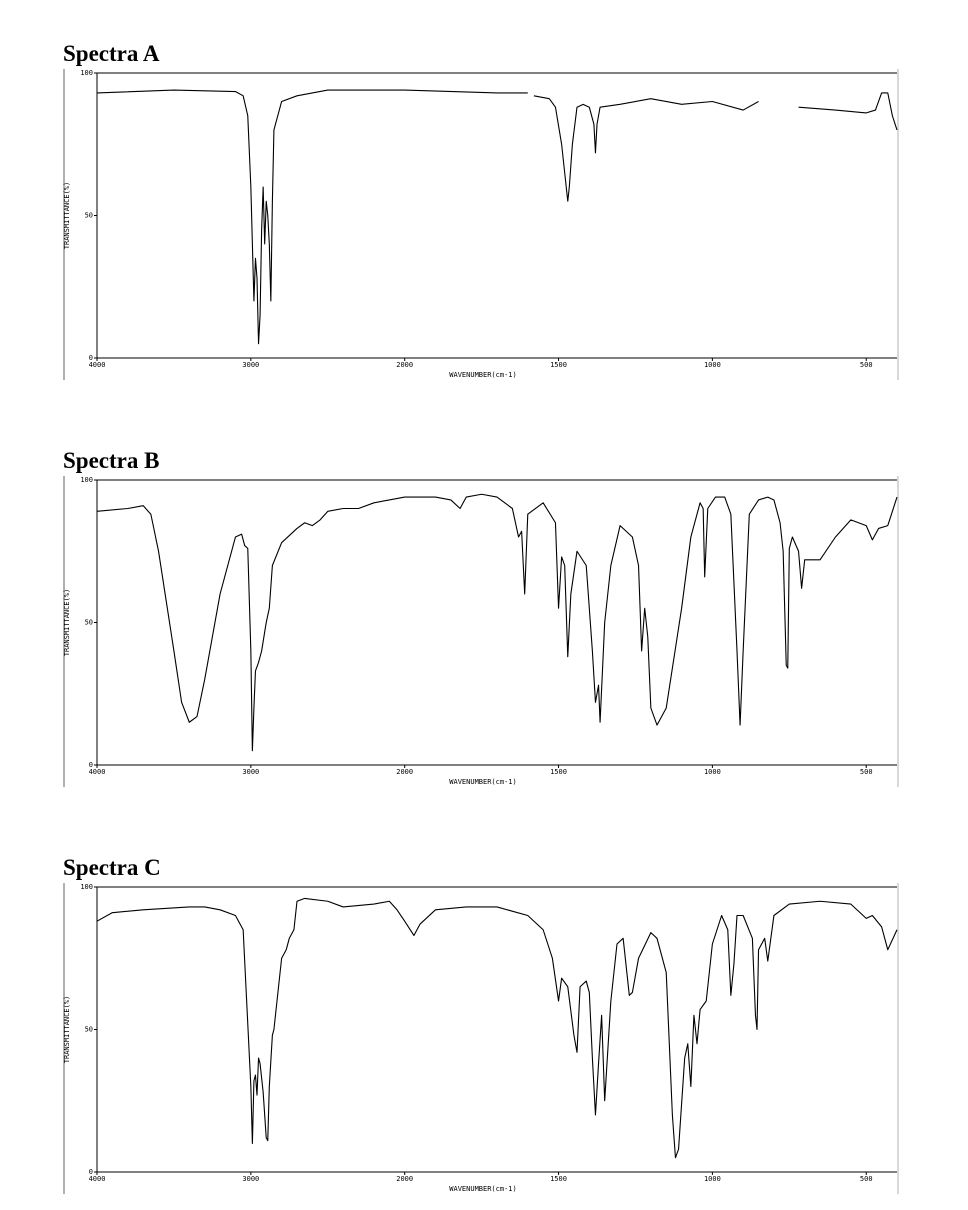 The image size is (968, 1210). I want to click on chart-title: Spectra C, so click(112, 867).